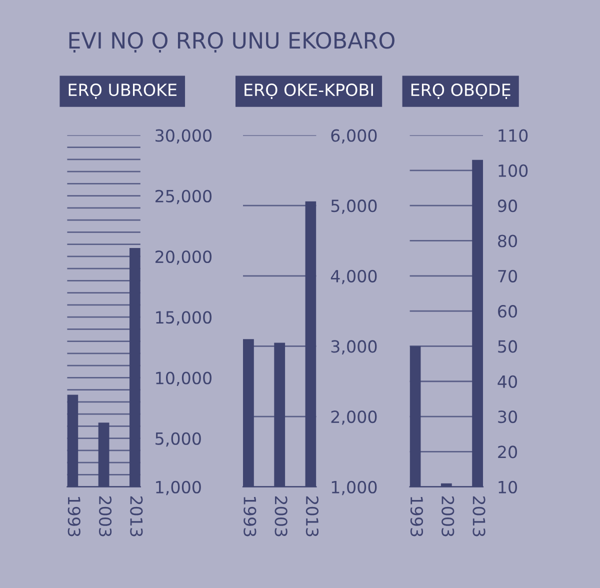 The height and width of the screenshot is (588, 600). I want to click on chart-title: ERỌ OBỌDẸ, so click(460, 91).